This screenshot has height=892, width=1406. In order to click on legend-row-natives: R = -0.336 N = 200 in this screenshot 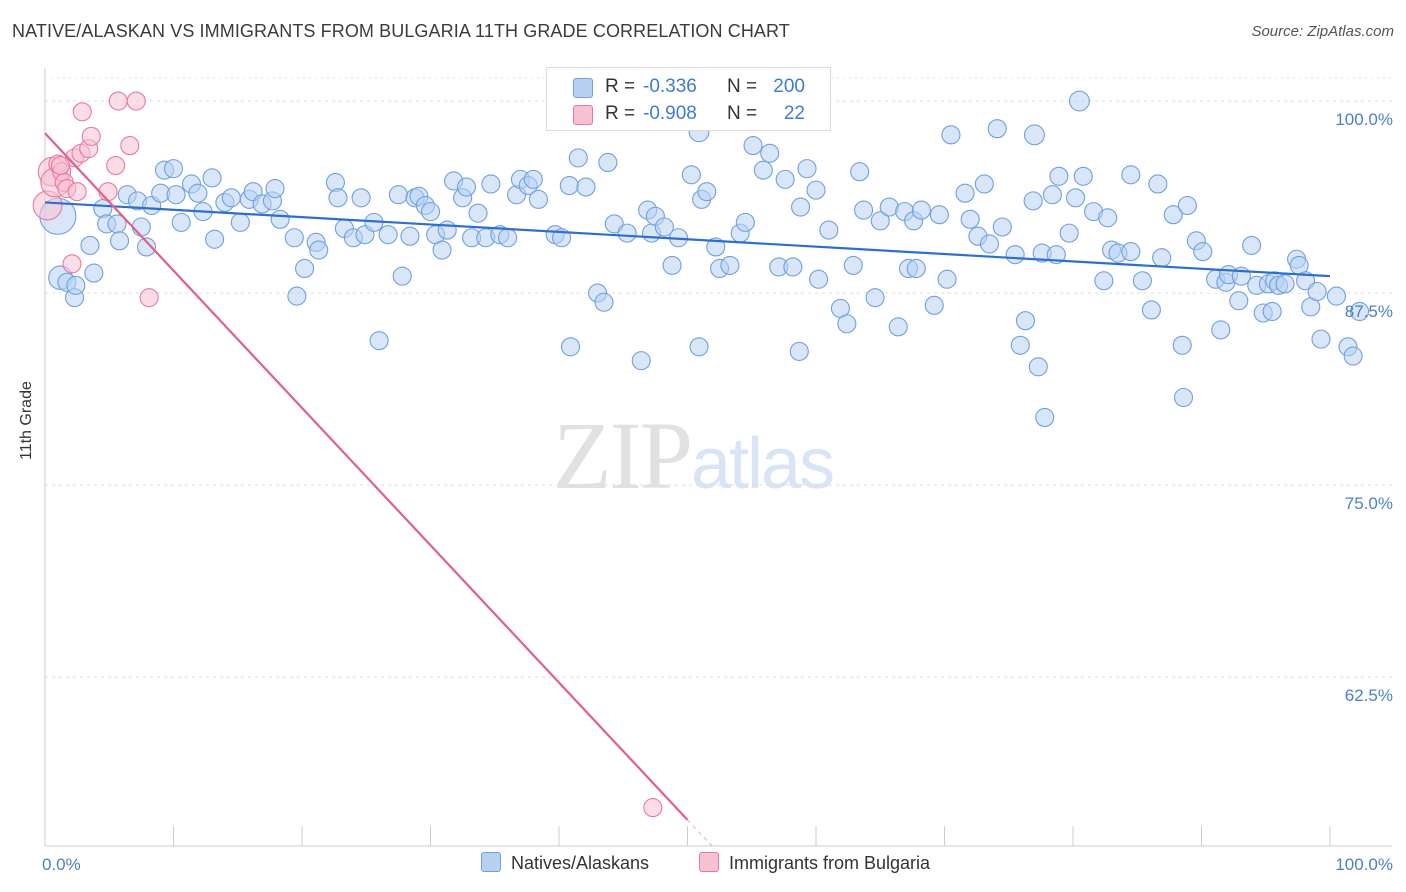, I will do `click(688, 87)`.